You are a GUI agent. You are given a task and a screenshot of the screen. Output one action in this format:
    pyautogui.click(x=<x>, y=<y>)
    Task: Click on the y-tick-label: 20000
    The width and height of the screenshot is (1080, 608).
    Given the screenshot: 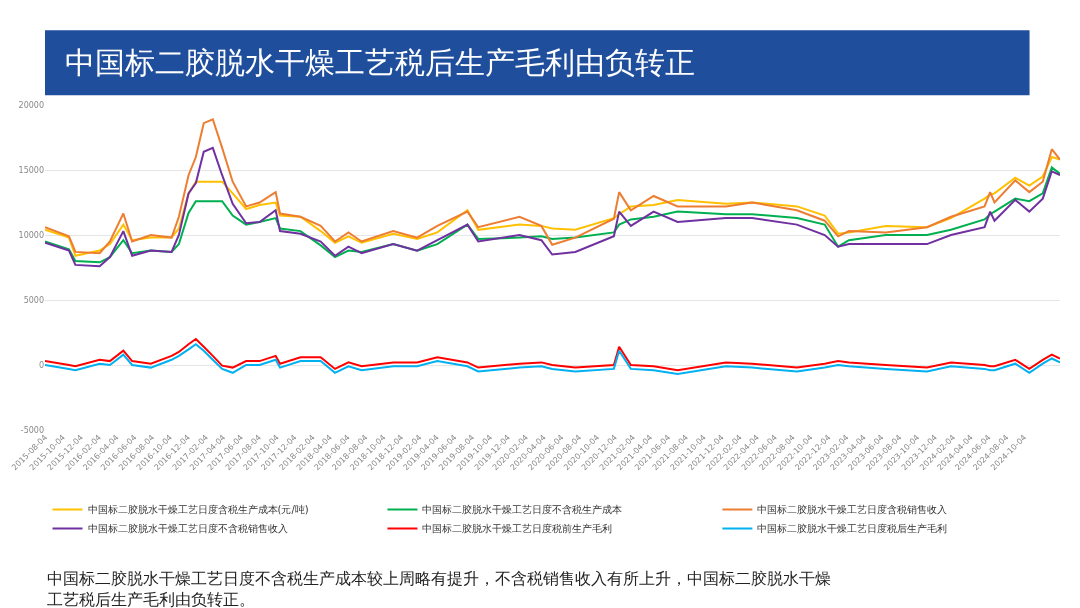 What is the action you would take?
    pyautogui.click(x=31, y=105)
    